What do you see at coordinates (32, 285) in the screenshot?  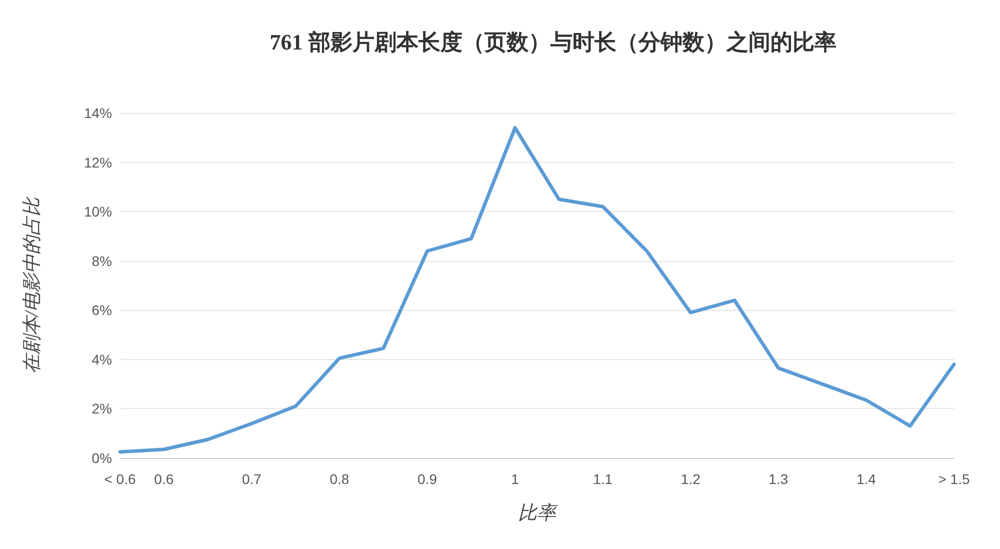 I see `y-axis-title: 在剧本/电影中的占比` at bounding box center [32, 285].